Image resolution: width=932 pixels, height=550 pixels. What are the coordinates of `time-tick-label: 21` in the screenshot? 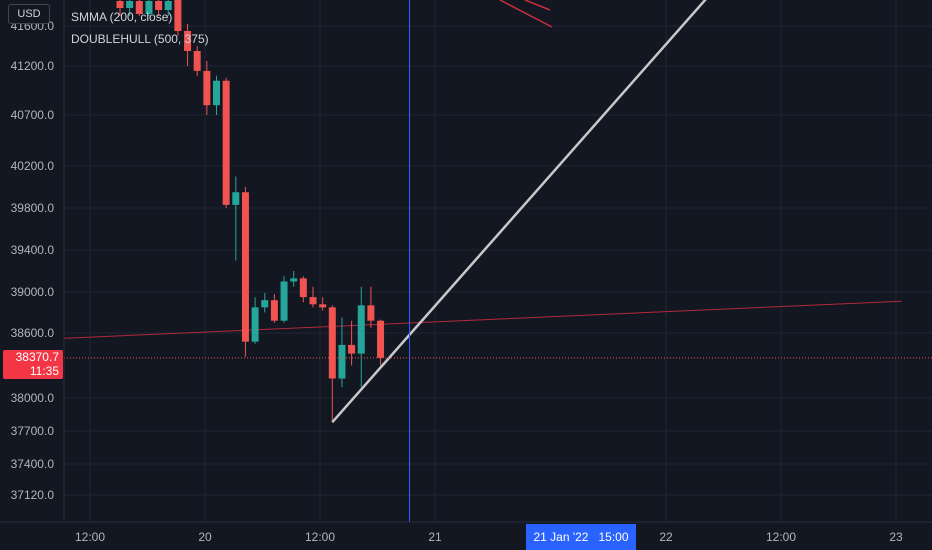 It's located at (435, 537).